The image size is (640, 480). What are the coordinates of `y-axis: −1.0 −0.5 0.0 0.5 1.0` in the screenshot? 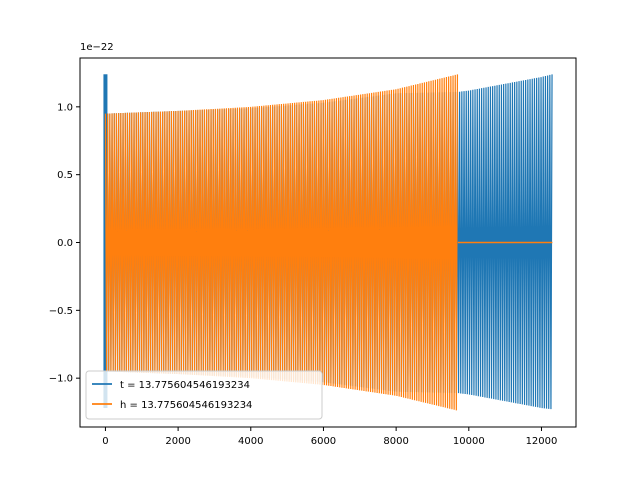 It's located at (64, 243).